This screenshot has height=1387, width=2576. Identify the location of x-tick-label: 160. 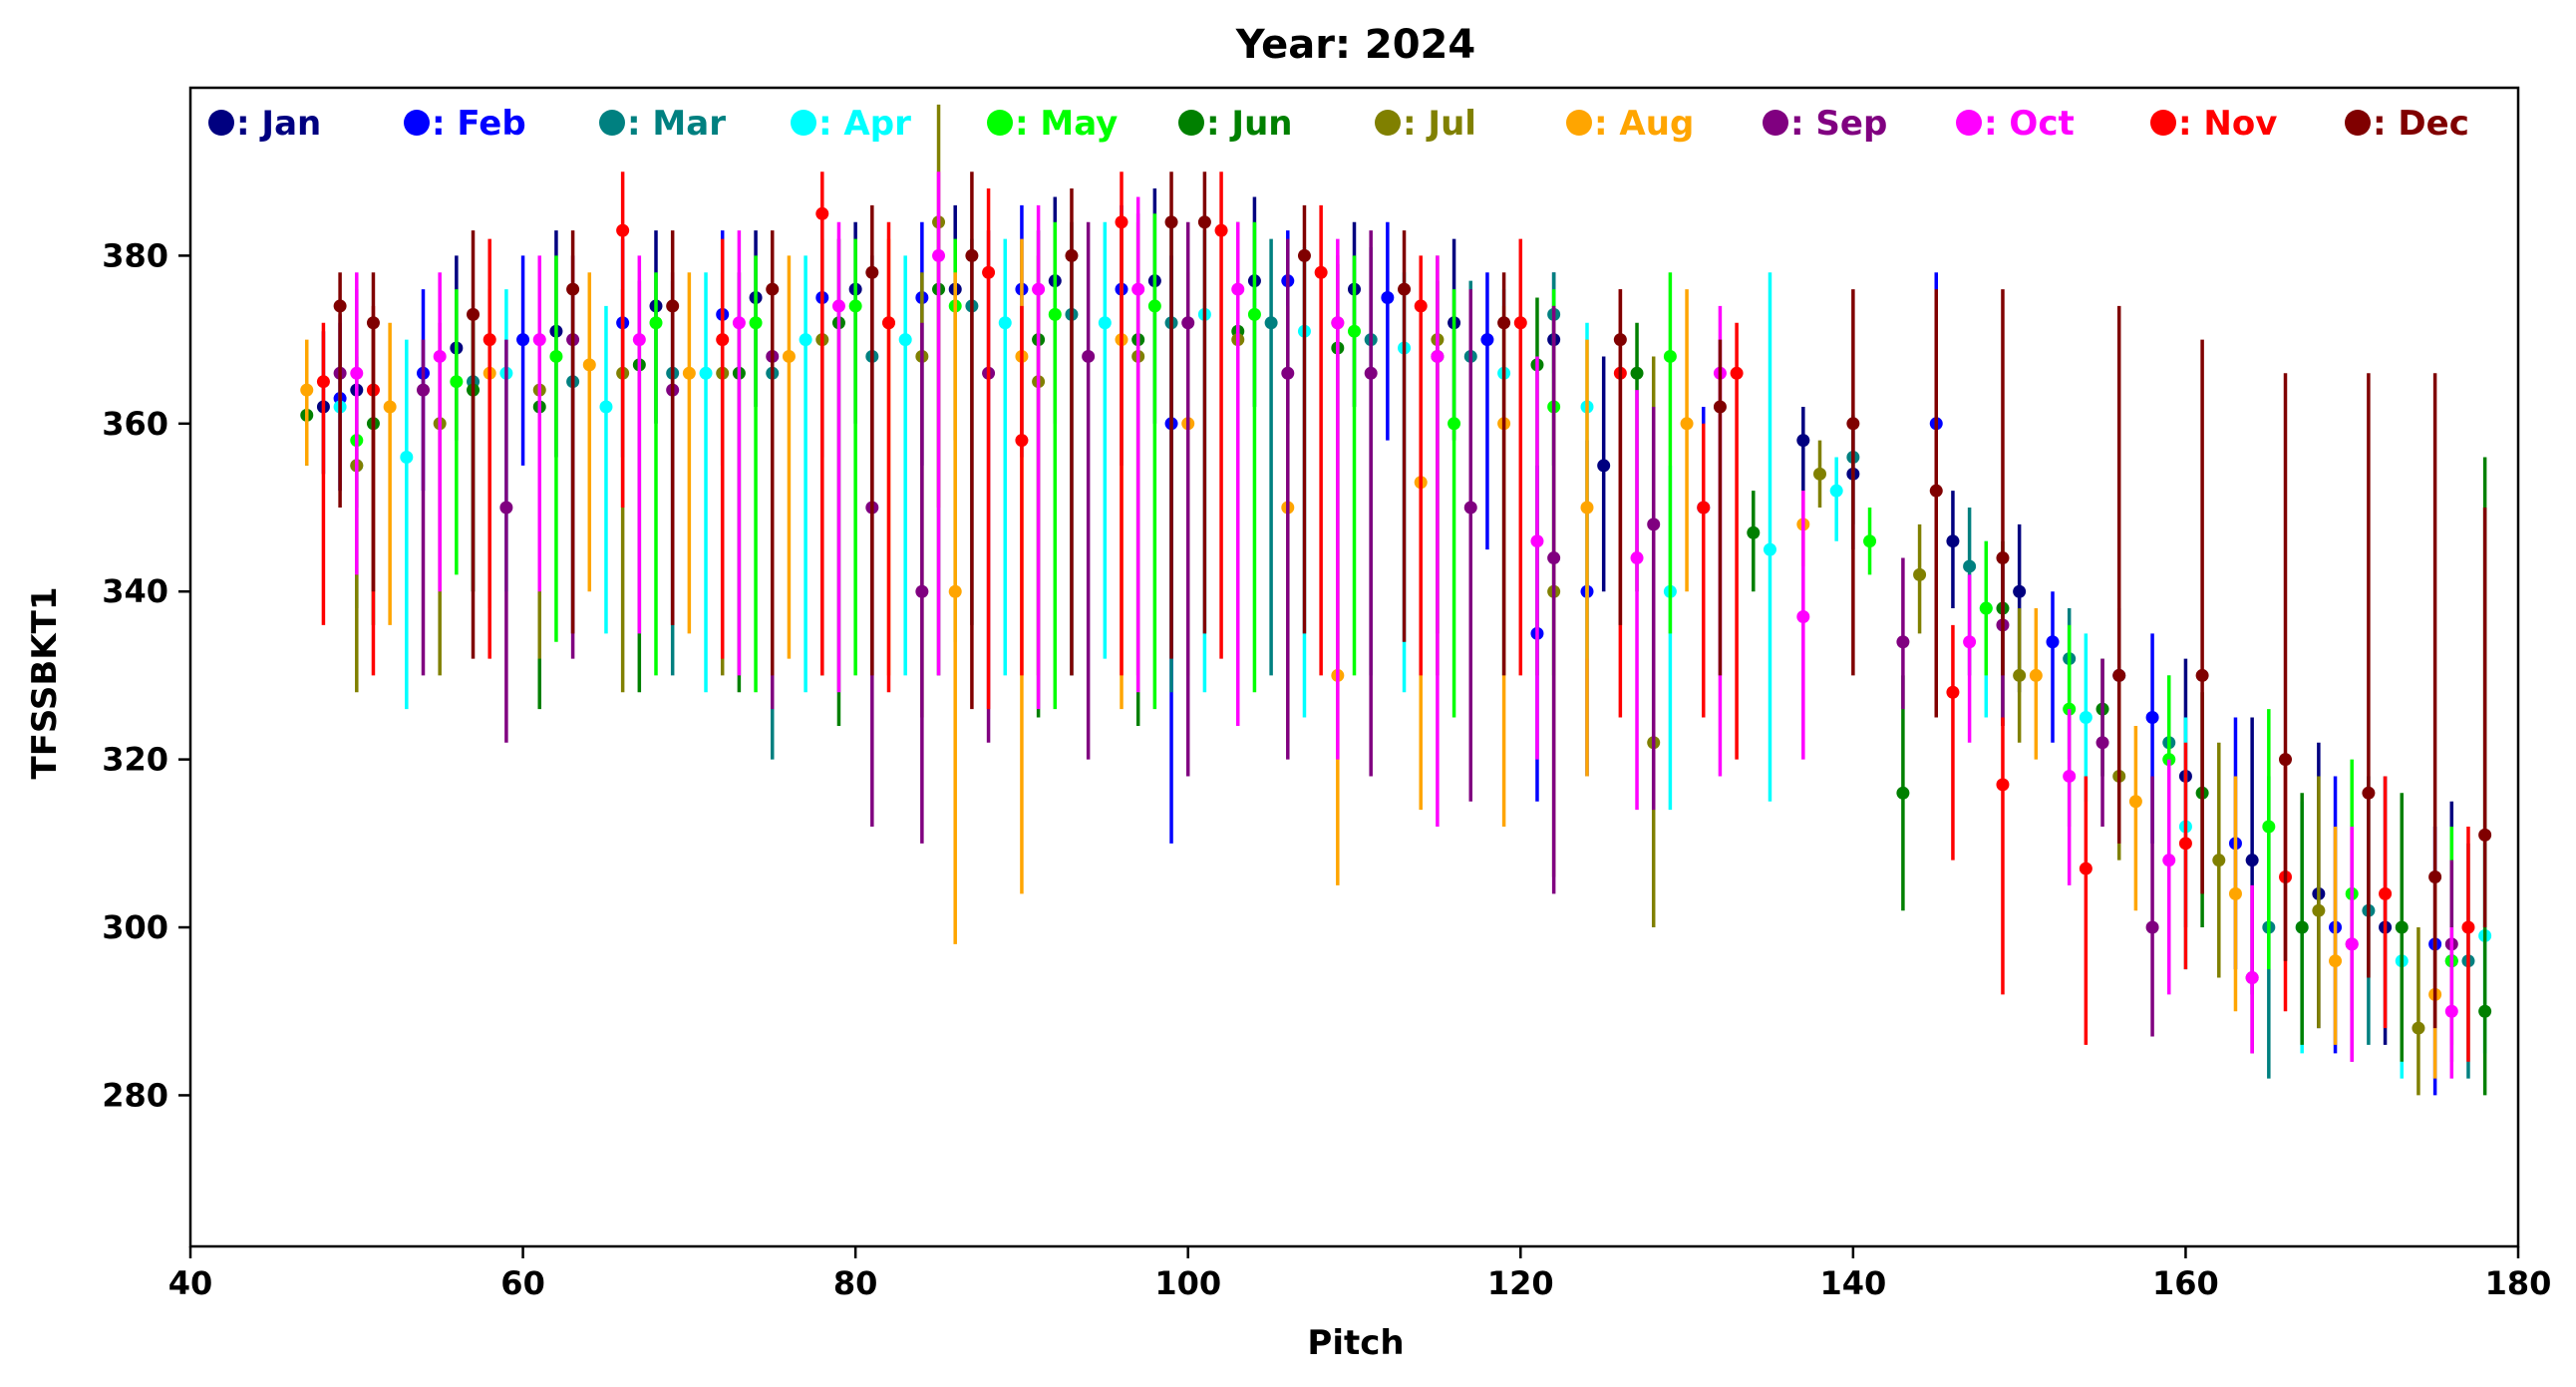
(2185, 1283).